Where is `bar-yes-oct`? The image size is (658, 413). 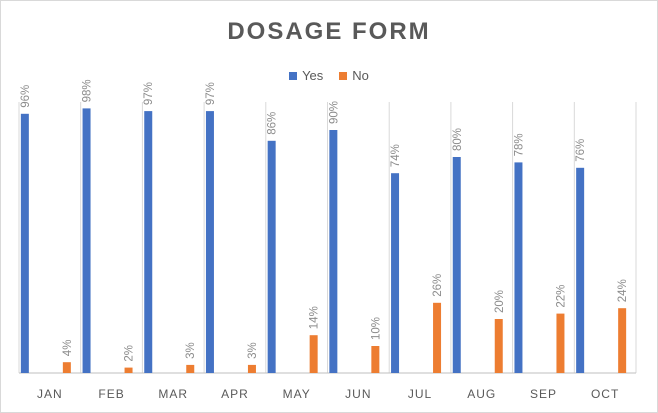
bar-yes-oct is located at coordinates (580, 270).